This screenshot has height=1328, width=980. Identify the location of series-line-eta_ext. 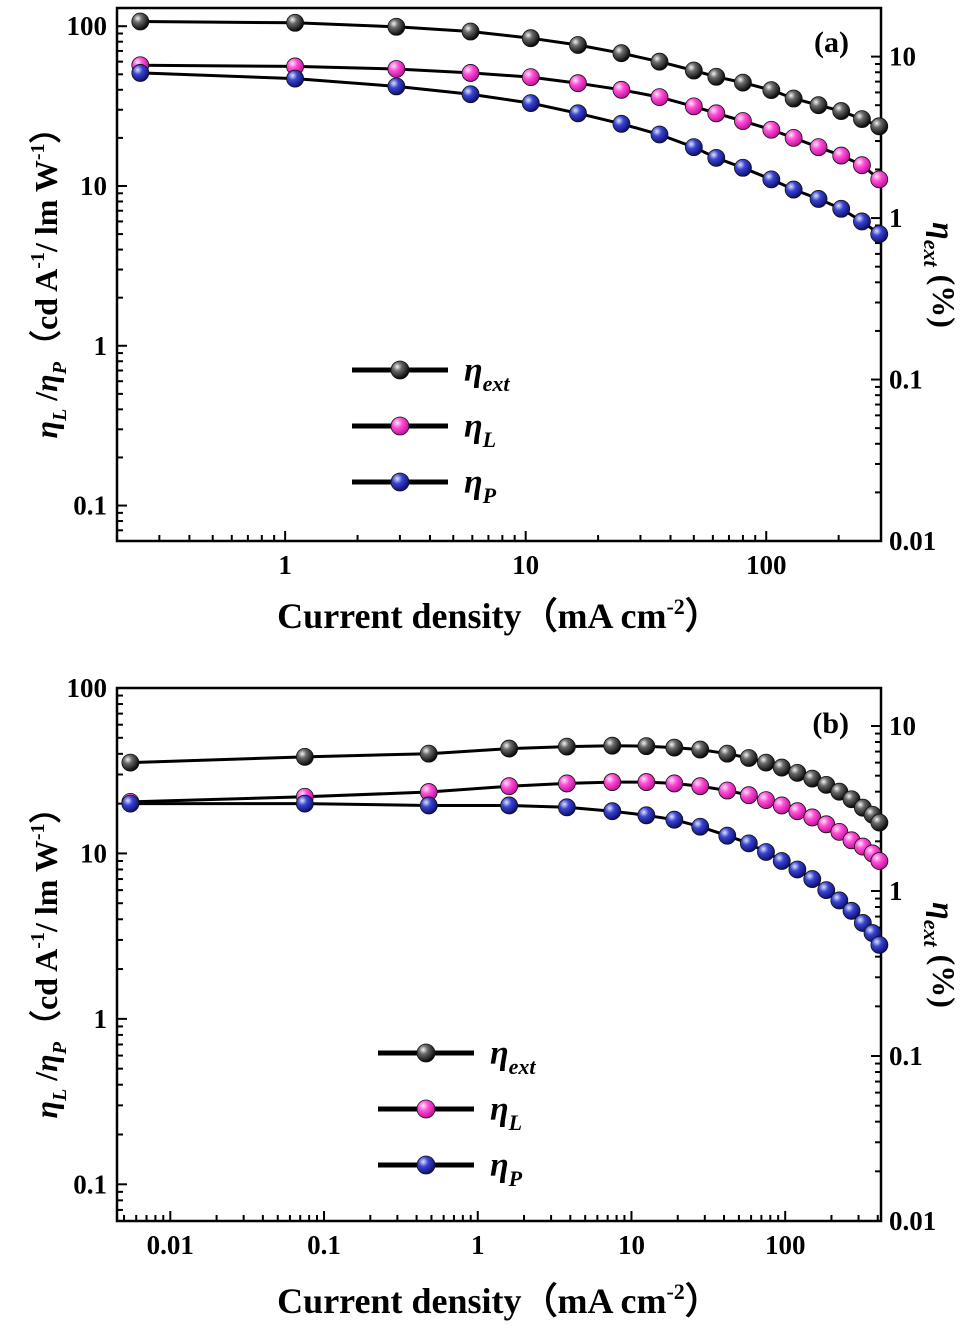
(510, 74).